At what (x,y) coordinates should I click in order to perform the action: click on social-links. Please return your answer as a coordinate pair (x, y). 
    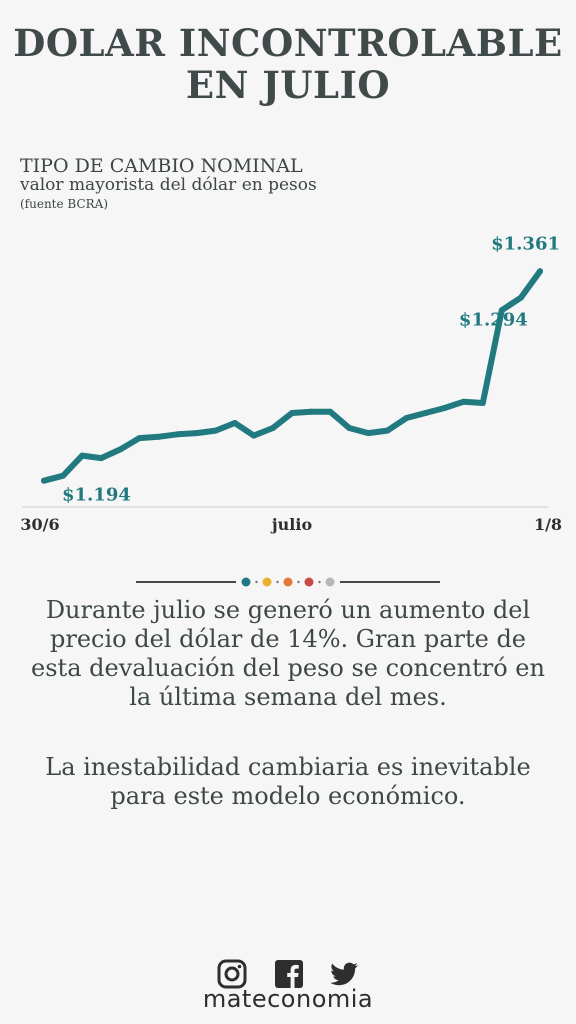
    Looking at the image, I should click on (289, 975).